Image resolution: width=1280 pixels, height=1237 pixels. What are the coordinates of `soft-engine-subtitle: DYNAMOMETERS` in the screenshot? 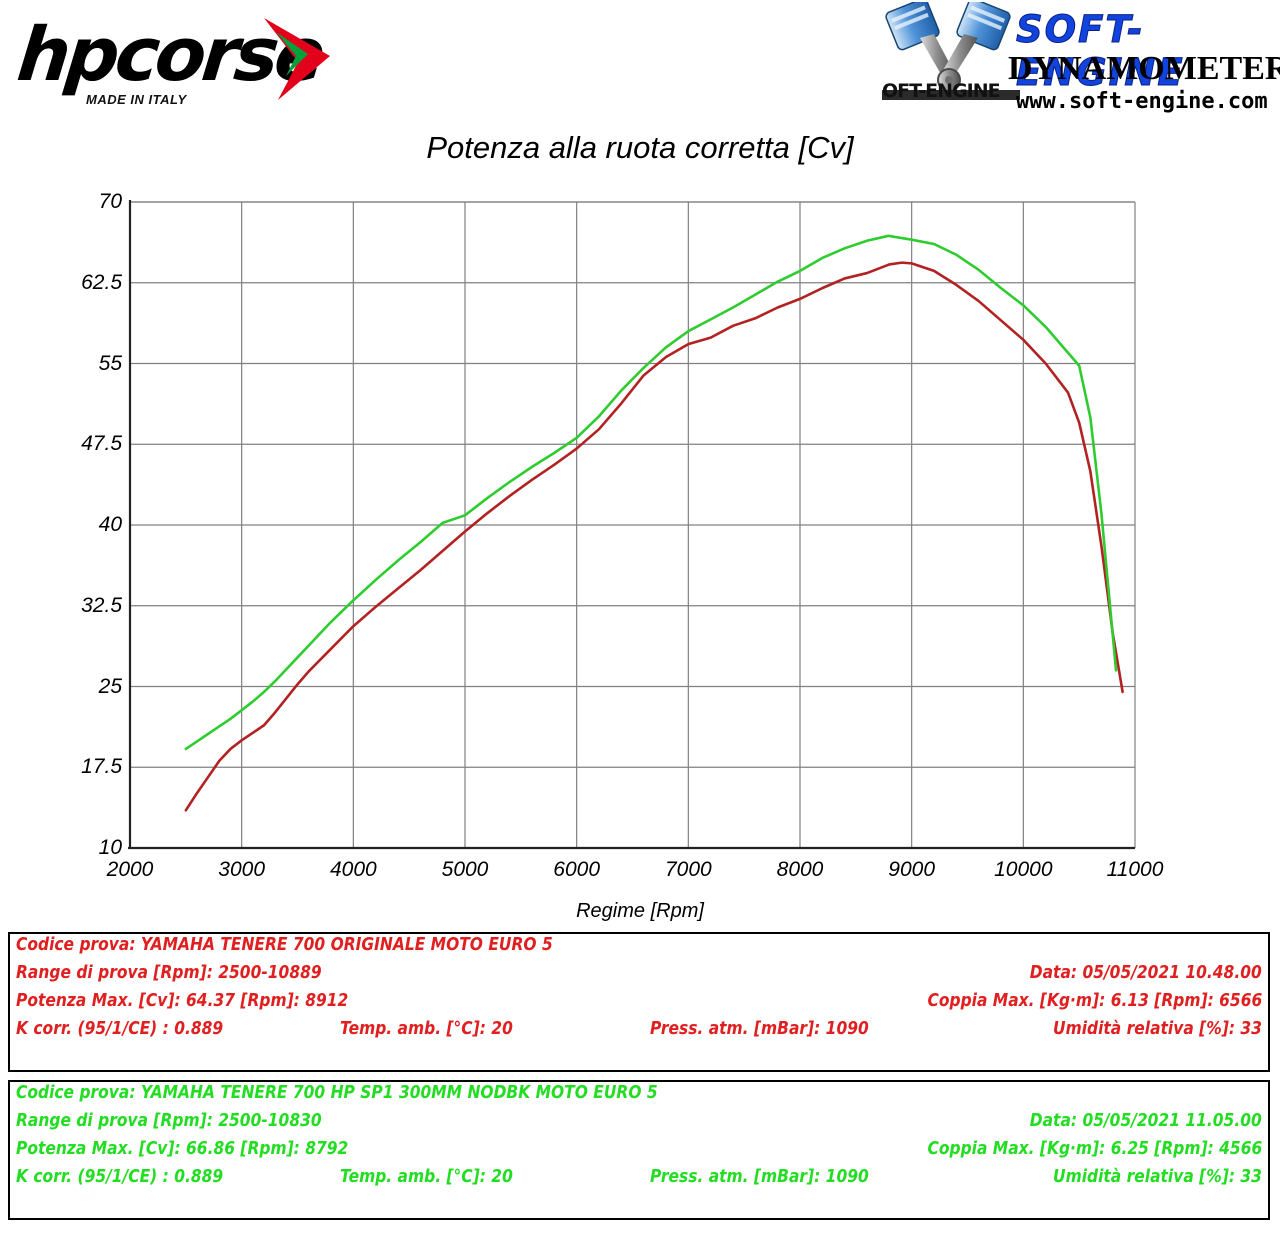 It's located at (1144, 68).